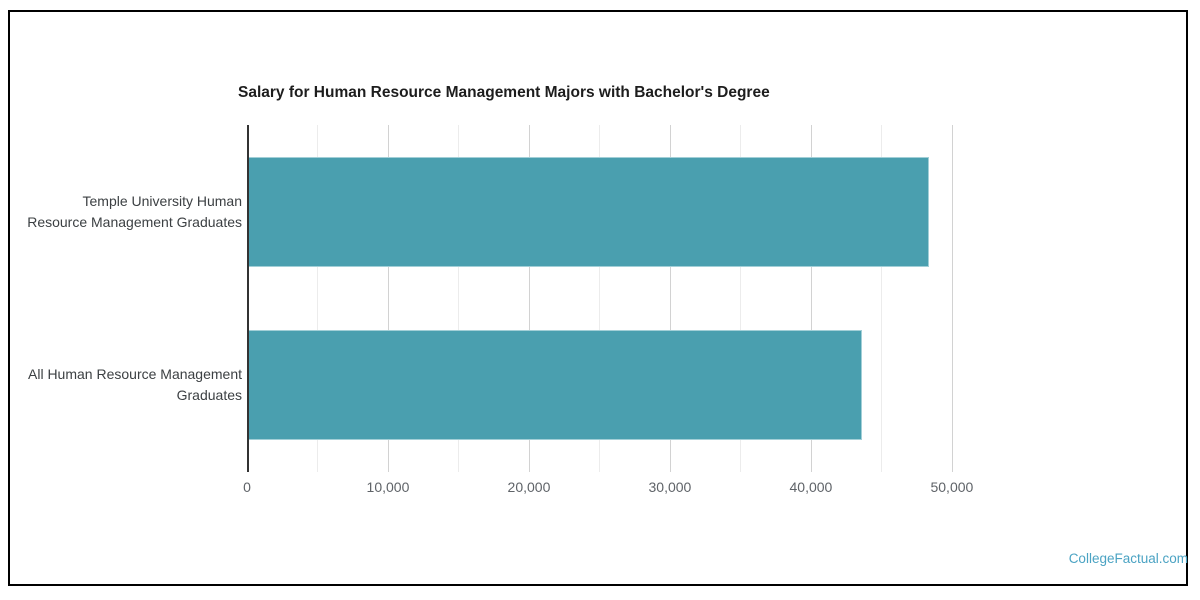 The image size is (1200, 600). What do you see at coordinates (608, 489) in the screenshot?
I see `x-axis-tick-labels: 0 10,000 20,000 30,000 40,000 50,000` at bounding box center [608, 489].